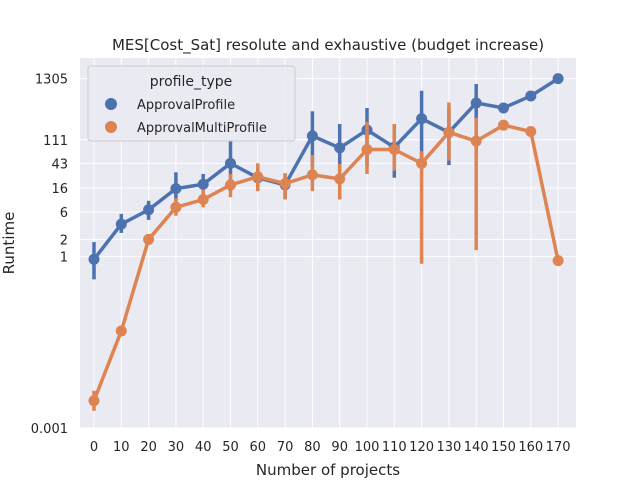 Image resolution: width=640 pixels, height=480 pixels. What do you see at coordinates (367, 447) in the screenshot?
I see `x-tick-label: 100` at bounding box center [367, 447].